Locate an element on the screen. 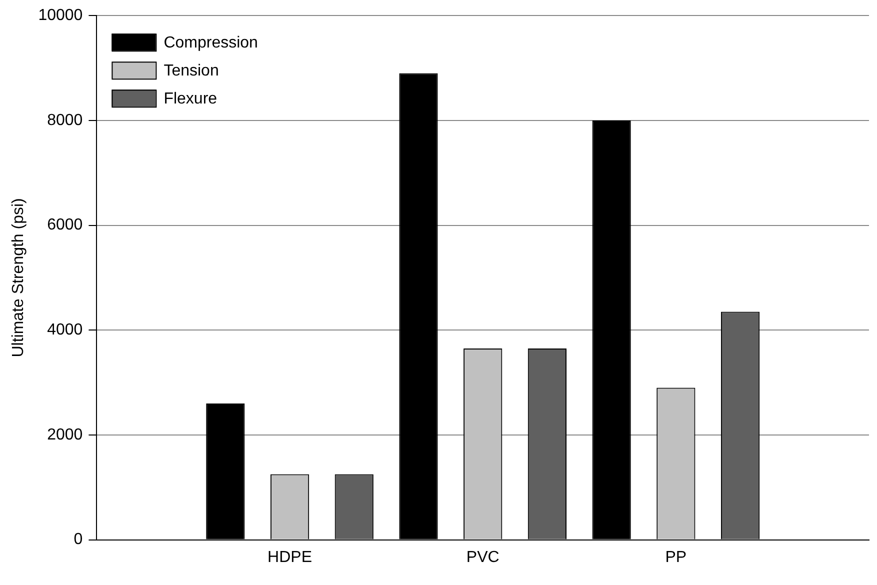 This screenshot has height=585, width=877. y-tick-label: 10000 is located at coordinates (60, 15).